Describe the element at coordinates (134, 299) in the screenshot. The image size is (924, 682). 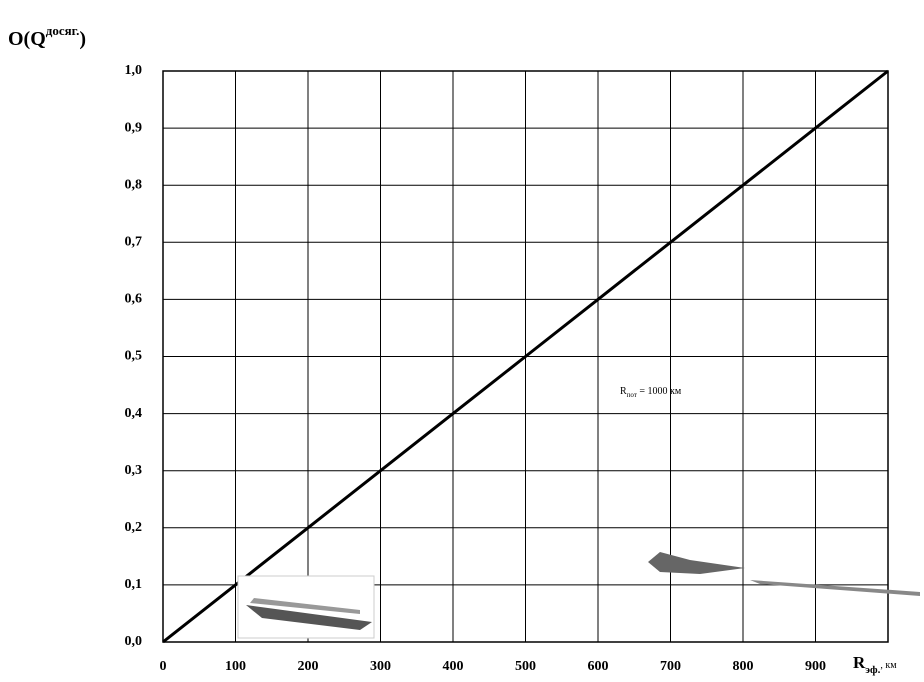
I see `y-tick-label: 0,6` at that location.